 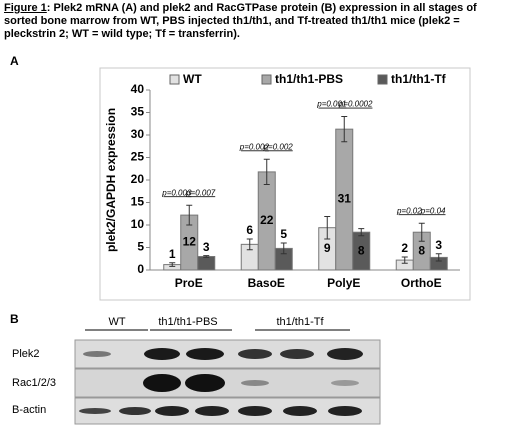 I want to click on y-tick-label: 40, so click(x=138, y=89).